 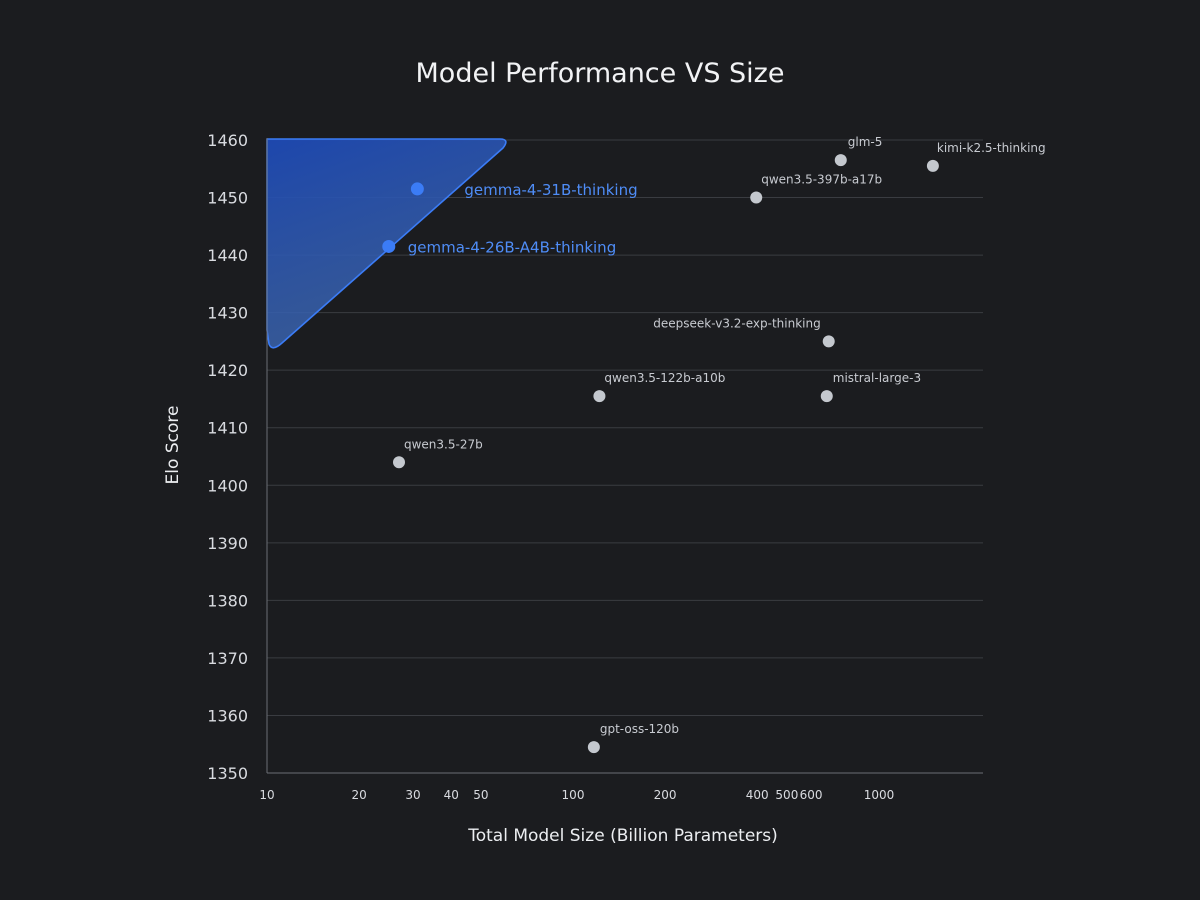 I want to click on x-tick-label: 50, so click(x=480, y=795).